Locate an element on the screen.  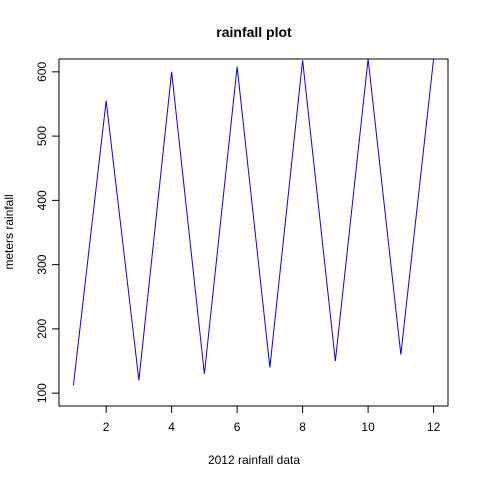
x-tick-label: 4 is located at coordinates (171, 427).